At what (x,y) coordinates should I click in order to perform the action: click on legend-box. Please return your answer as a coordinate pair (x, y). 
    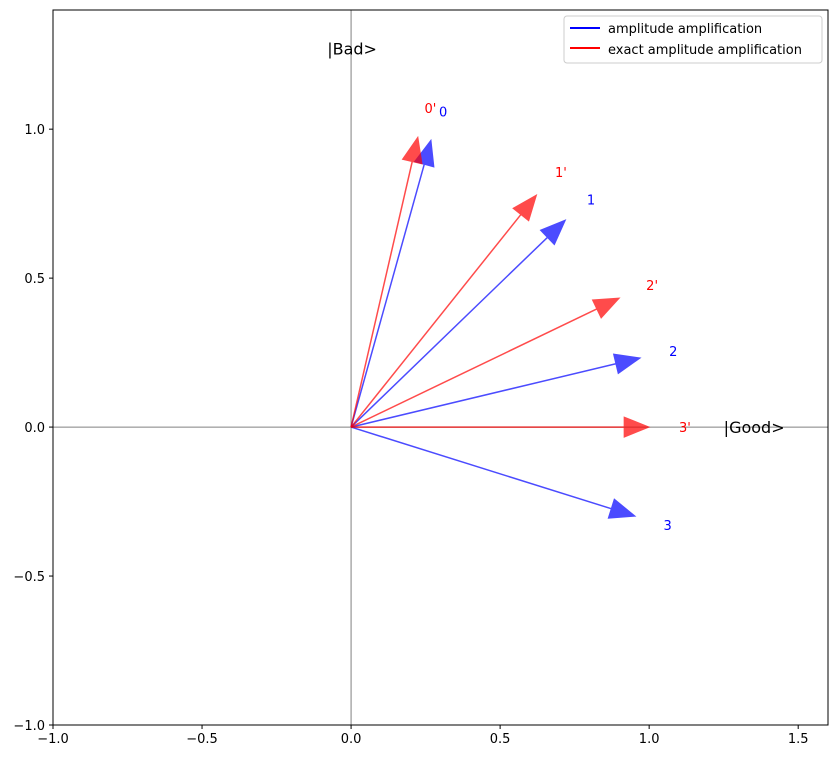
    Looking at the image, I should click on (693, 39).